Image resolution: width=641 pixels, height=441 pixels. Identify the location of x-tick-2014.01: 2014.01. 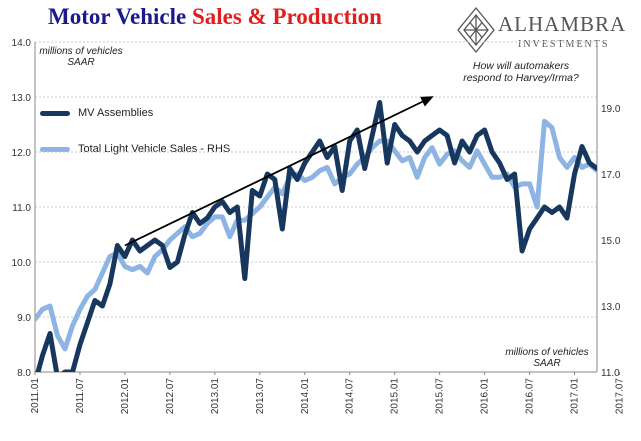
(305, 396).